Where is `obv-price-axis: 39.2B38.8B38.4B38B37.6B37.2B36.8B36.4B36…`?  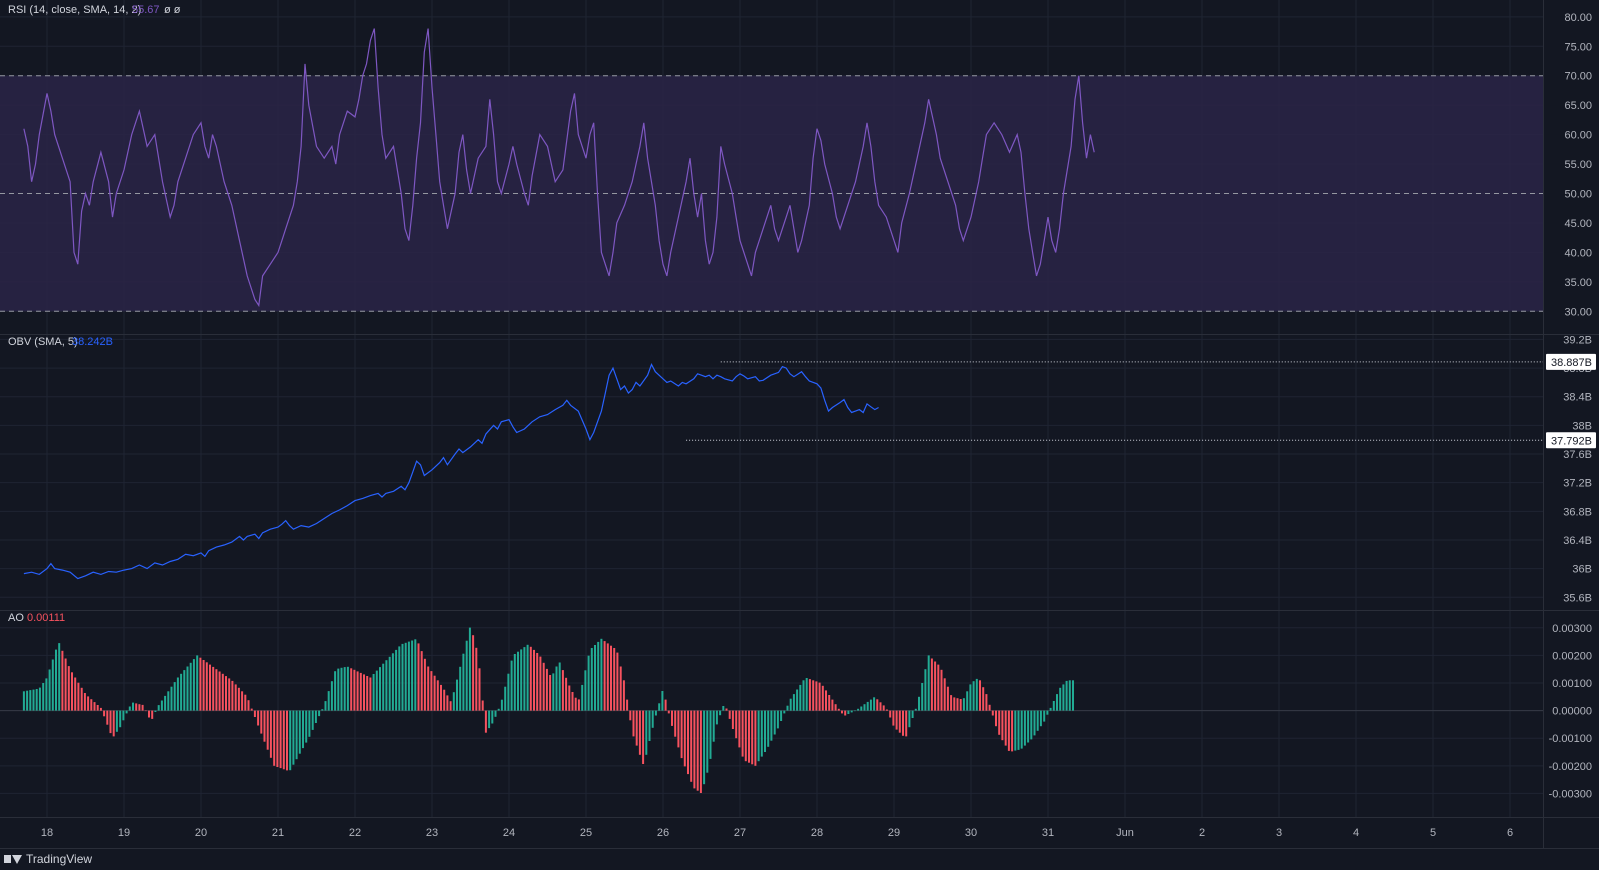 obv-price-axis: 39.2B38.8B38.4B38B37.6B37.2B36.8B36.4B36… is located at coordinates (1577, 469).